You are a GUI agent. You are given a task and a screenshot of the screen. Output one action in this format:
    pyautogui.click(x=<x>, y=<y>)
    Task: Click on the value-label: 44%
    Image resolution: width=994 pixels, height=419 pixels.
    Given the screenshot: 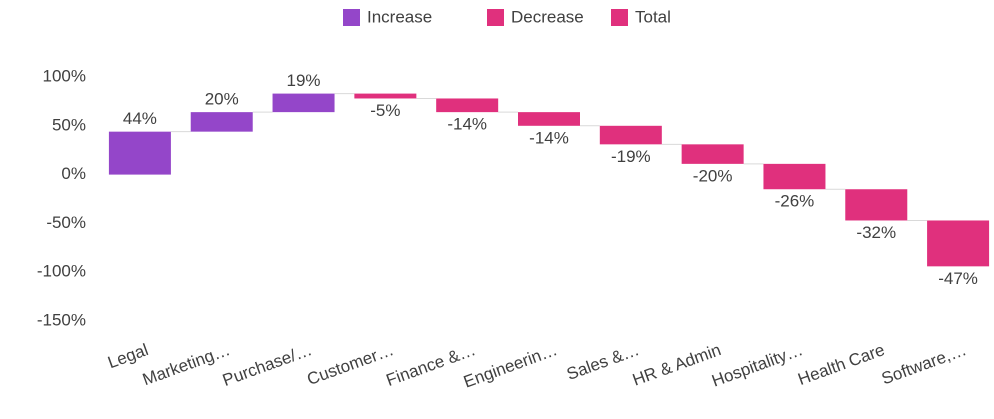 What is the action you would take?
    pyautogui.click(x=140, y=118)
    